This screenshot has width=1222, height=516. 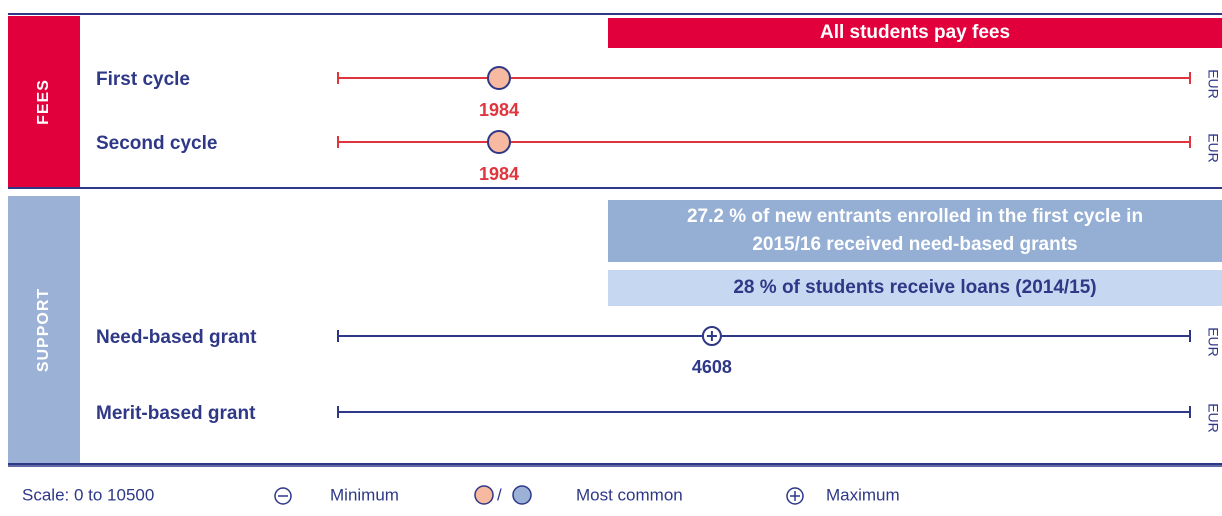 What do you see at coordinates (176, 413) in the screenshot?
I see `row-label: Merit-based grant` at bounding box center [176, 413].